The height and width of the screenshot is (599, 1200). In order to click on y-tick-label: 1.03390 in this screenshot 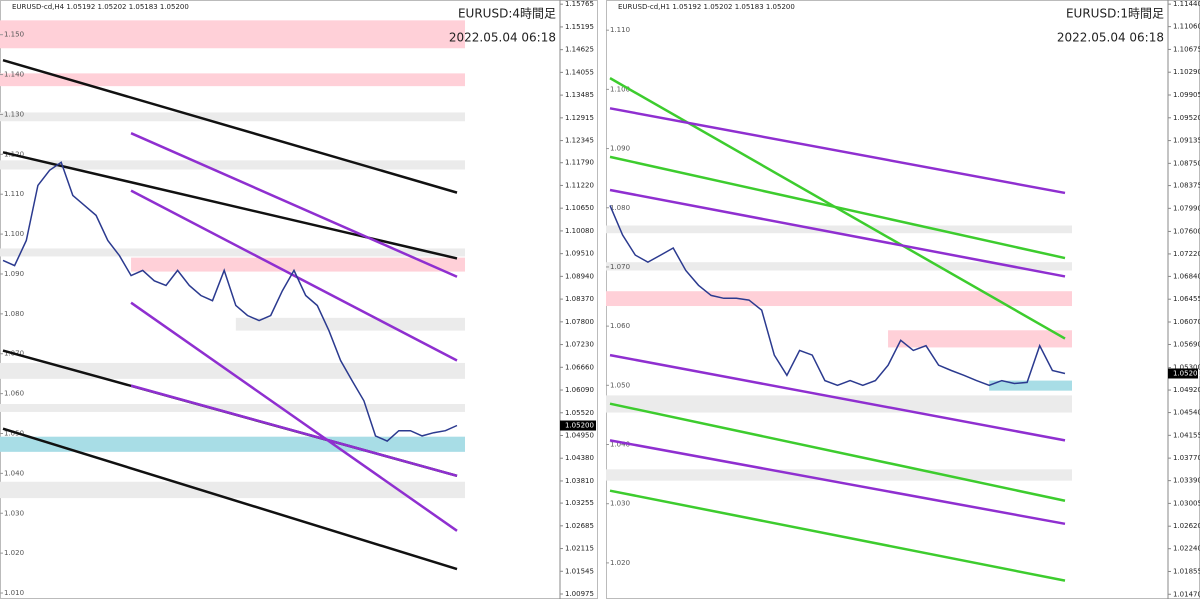, I will do `click(1186, 481)`.